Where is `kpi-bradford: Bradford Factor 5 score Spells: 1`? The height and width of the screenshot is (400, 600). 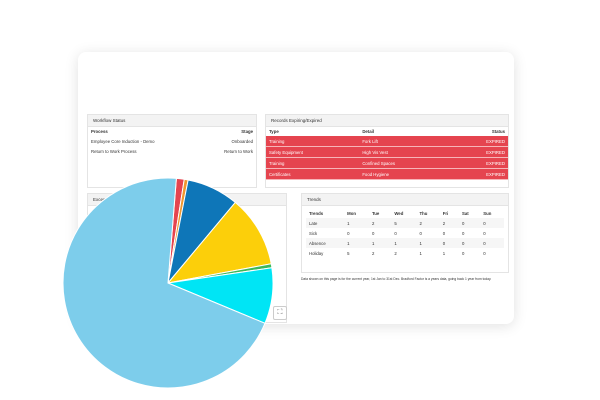
kpi-bradford: Bradford Factor 5 score Spells: 1 is located at coordinates (297, 92).